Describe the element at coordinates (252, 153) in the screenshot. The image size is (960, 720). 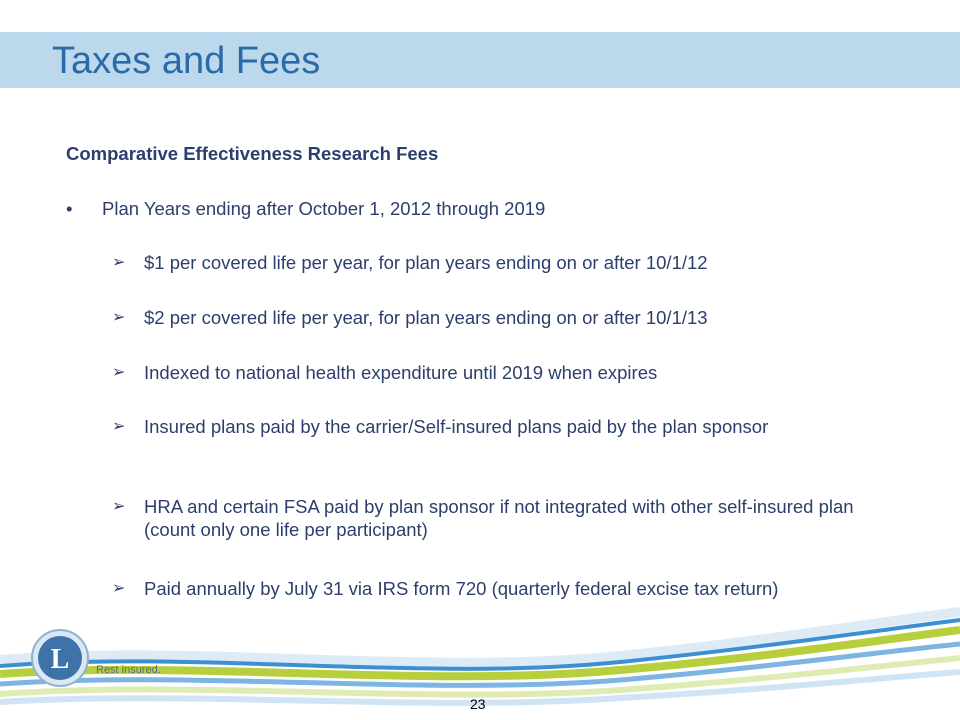
I see `section-heading: Comparative Effectiveness Research Fees` at that location.